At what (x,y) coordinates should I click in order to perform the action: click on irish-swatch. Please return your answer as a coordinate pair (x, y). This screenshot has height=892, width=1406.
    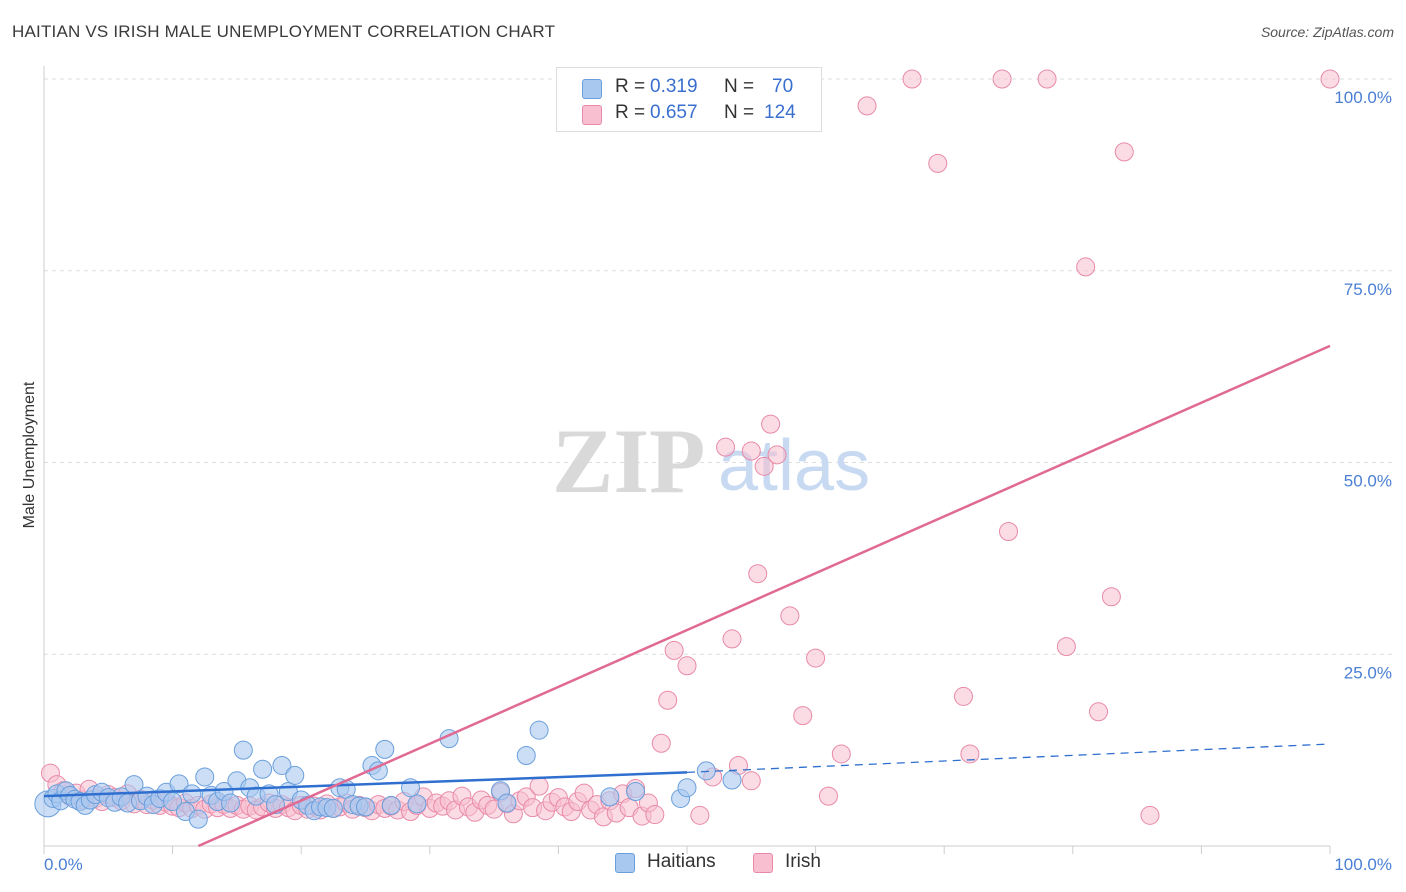
    Looking at the image, I should click on (592, 115).